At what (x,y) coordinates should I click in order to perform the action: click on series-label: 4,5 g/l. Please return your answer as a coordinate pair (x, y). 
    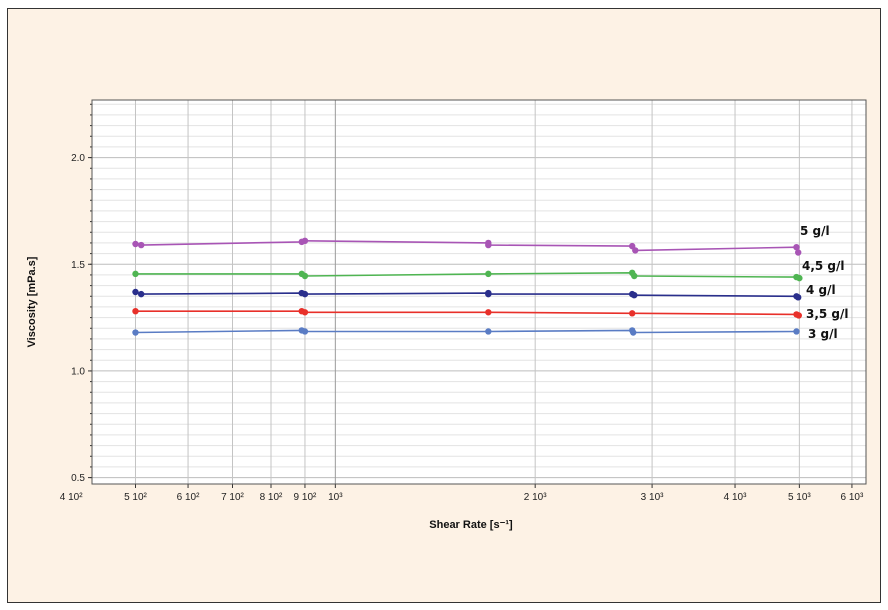
    Looking at the image, I should click on (823, 266).